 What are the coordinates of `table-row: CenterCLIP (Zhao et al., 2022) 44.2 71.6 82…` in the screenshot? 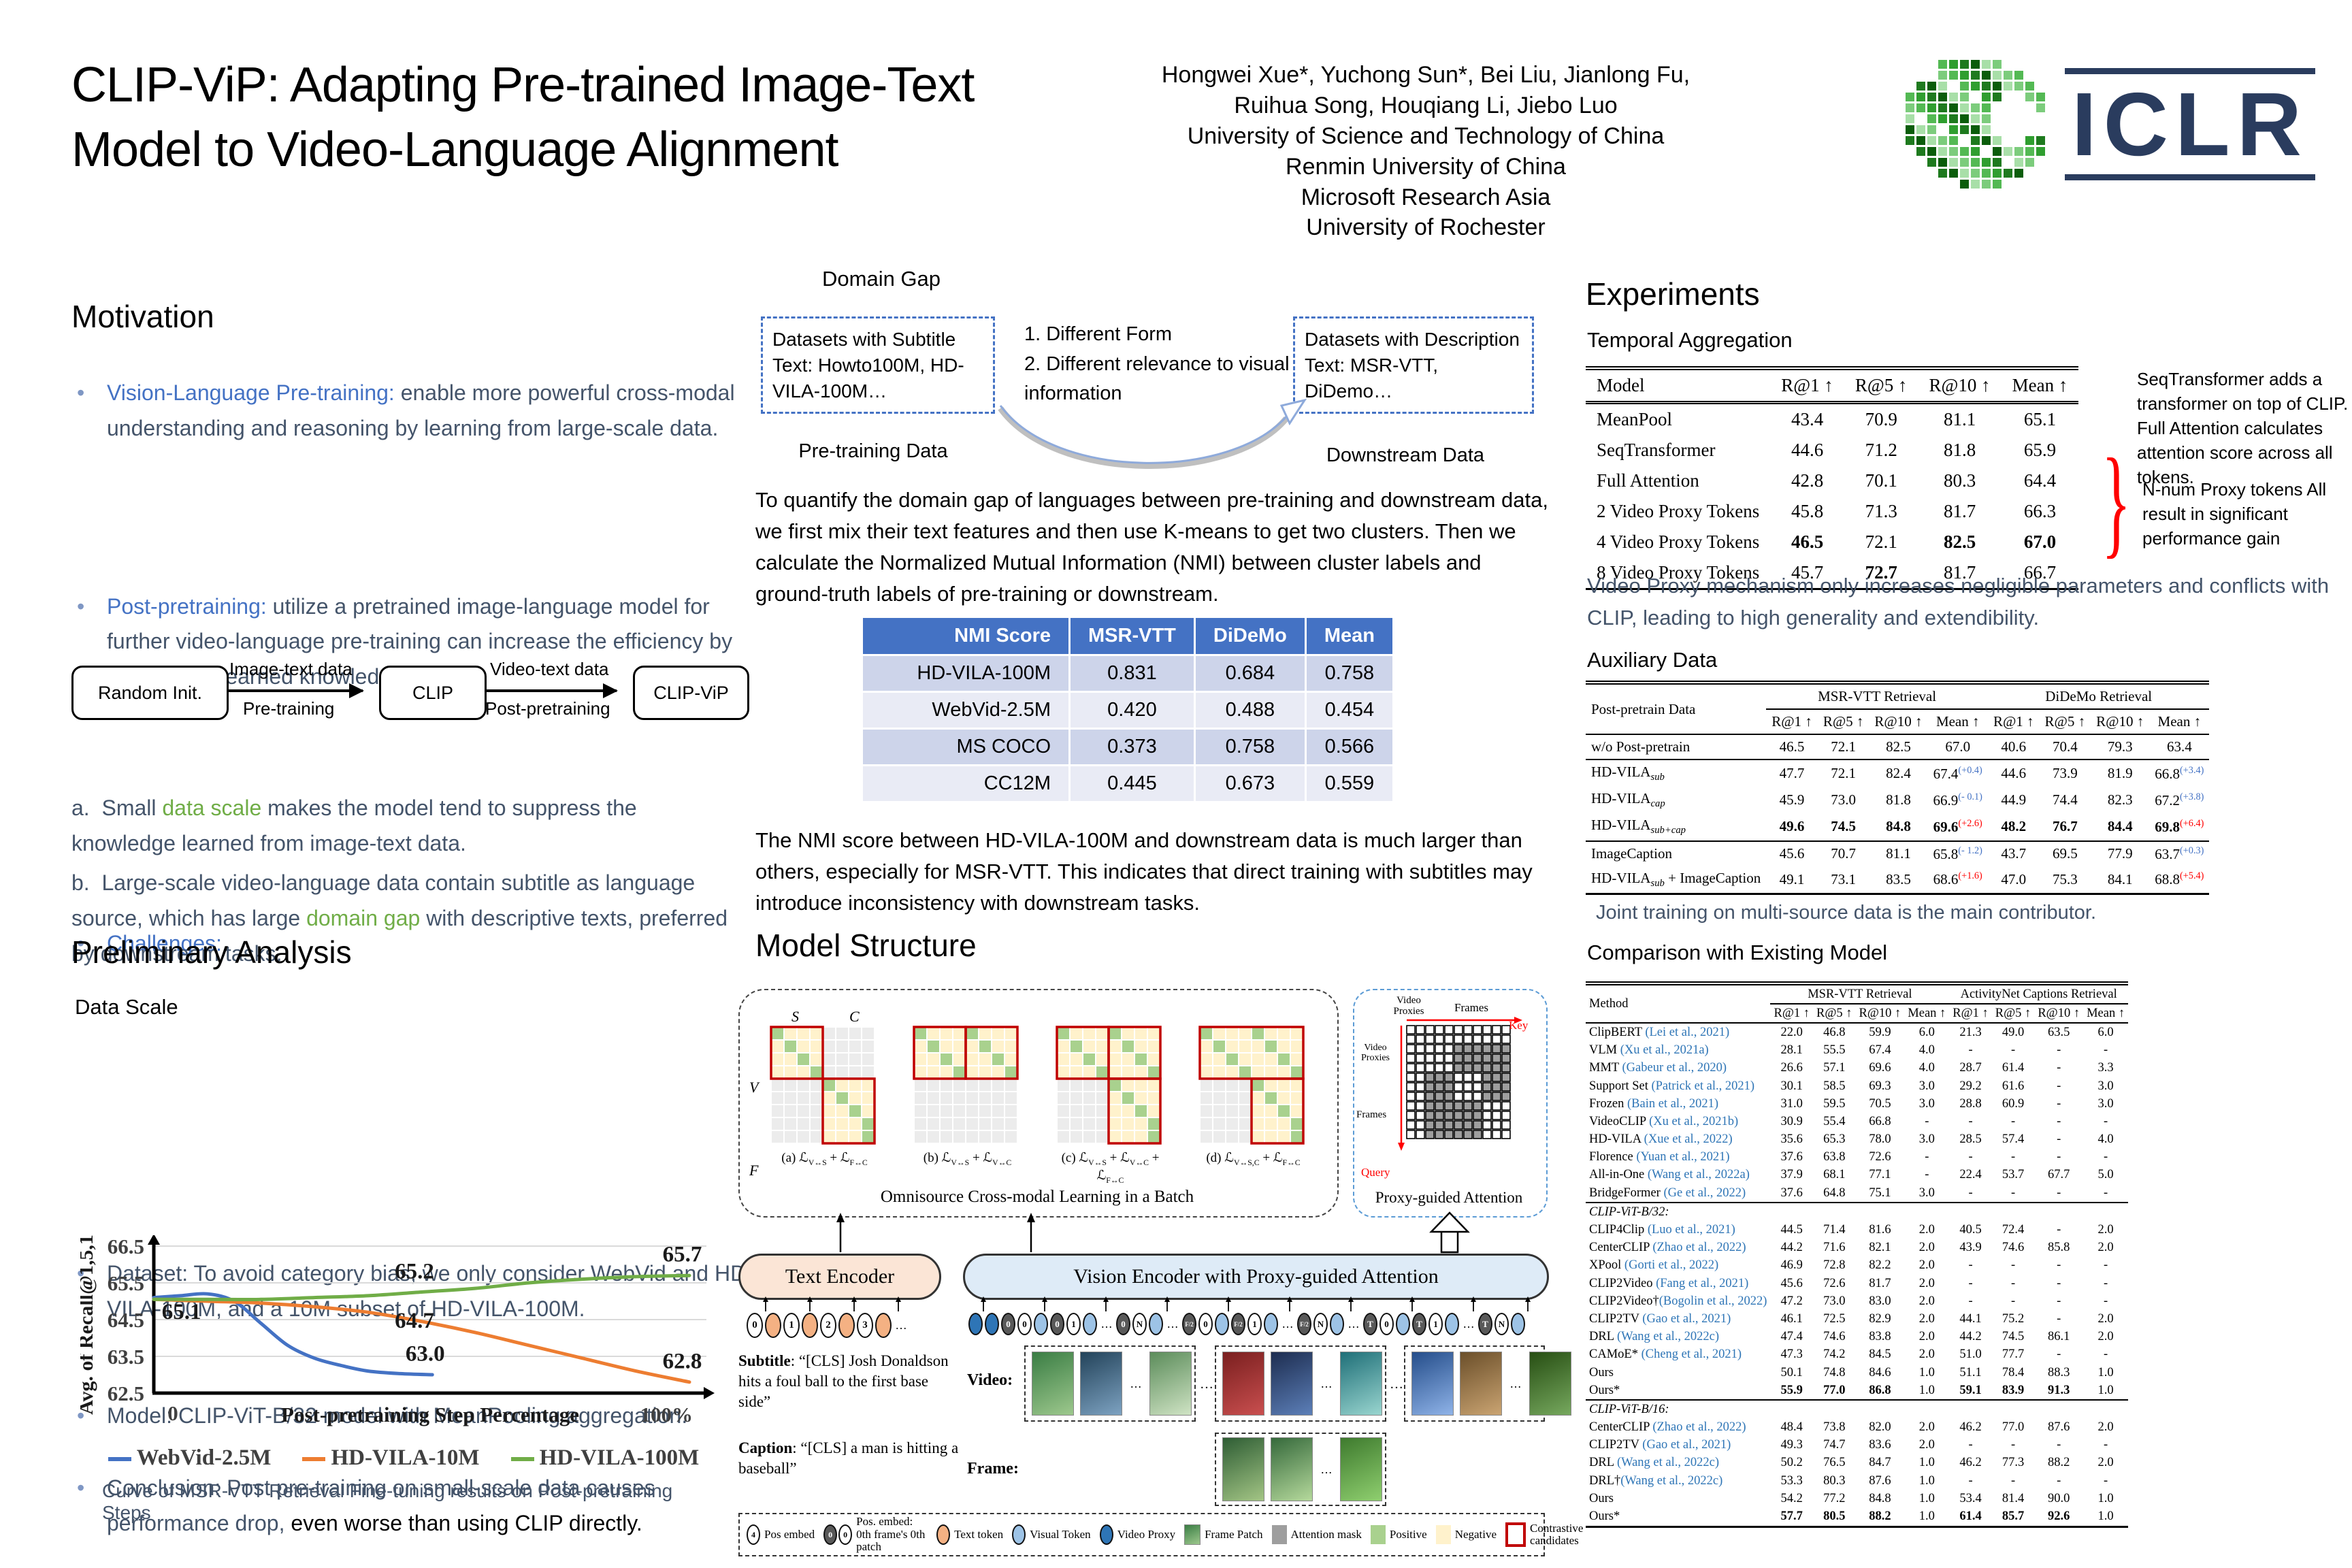 It's located at (1852, 1248).